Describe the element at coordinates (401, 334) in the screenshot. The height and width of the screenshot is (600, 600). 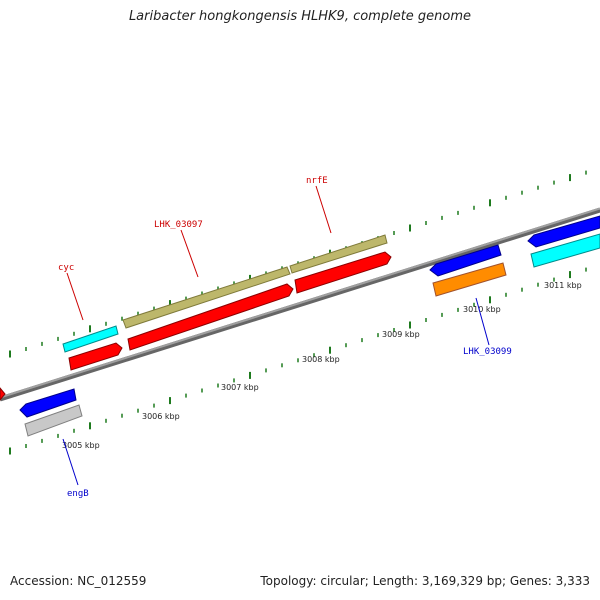
I see `scale-label-3009: 3009 kbp` at that location.